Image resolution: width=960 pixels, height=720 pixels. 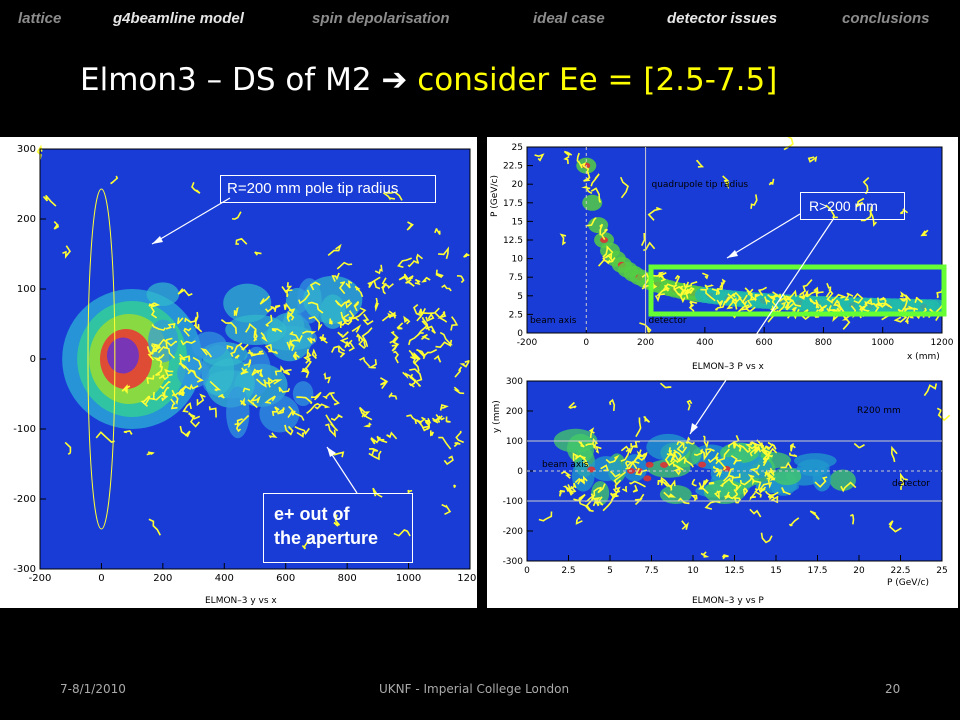 I want to click on nav-item-conclusions: conclusions, so click(x=886, y=18).